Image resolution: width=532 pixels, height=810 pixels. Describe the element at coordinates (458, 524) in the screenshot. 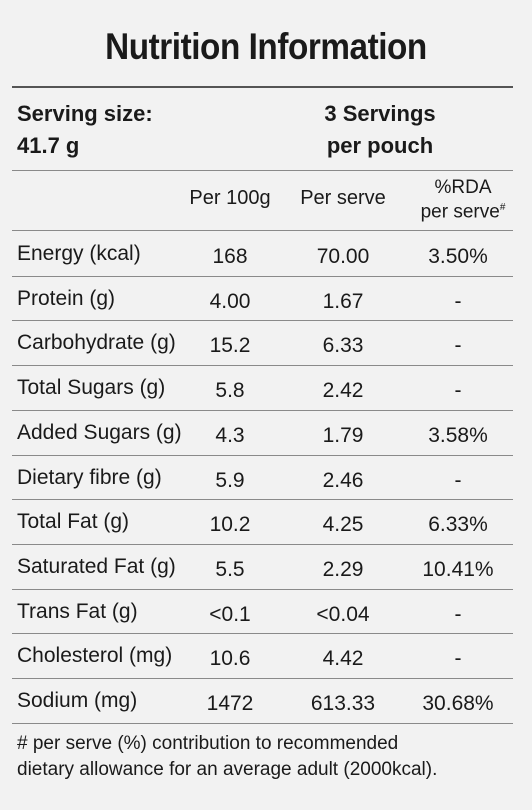

I see `rda-value: 6.33%` at that location.